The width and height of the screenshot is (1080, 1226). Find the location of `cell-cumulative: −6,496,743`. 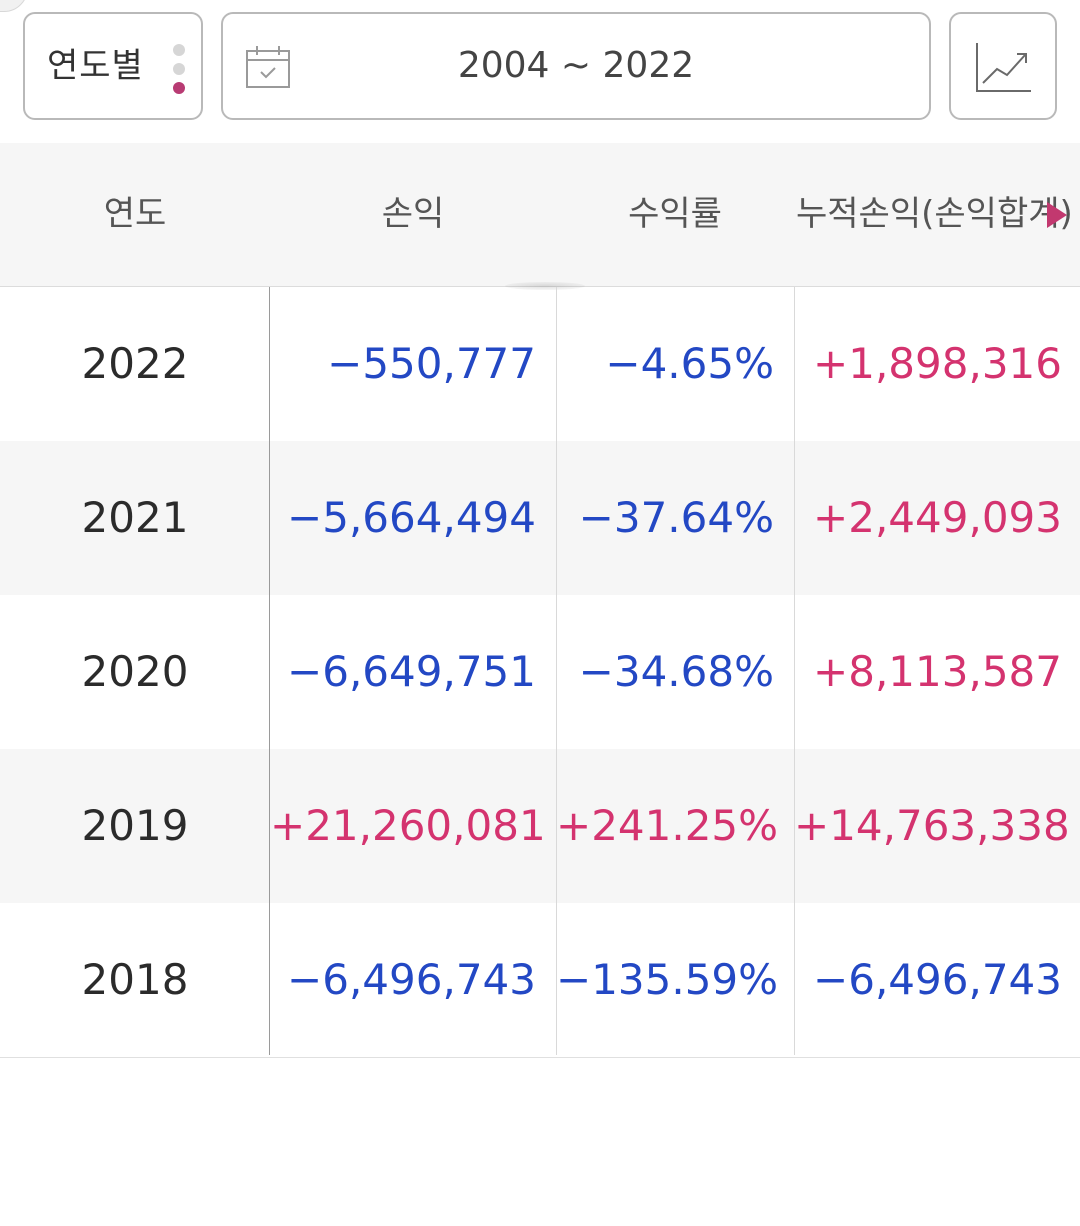

cell-cumulative: −6,496,743 is located at coordinates (937, 979).